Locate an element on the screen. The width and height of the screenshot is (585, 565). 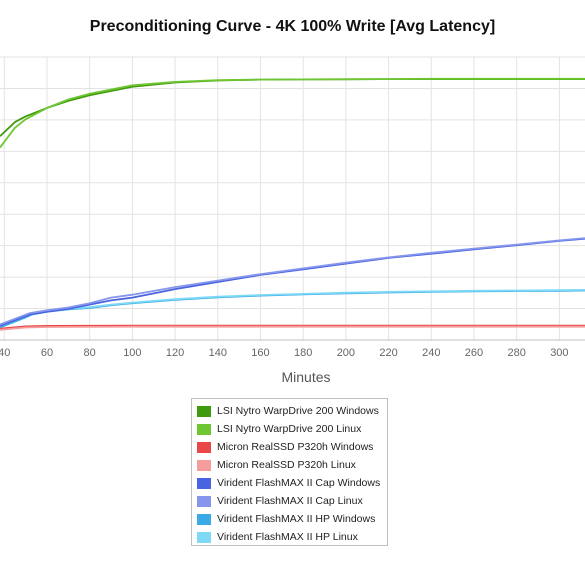
legend-item: Micron RealSSD P320h Windows is located at coordinates (292, 447).